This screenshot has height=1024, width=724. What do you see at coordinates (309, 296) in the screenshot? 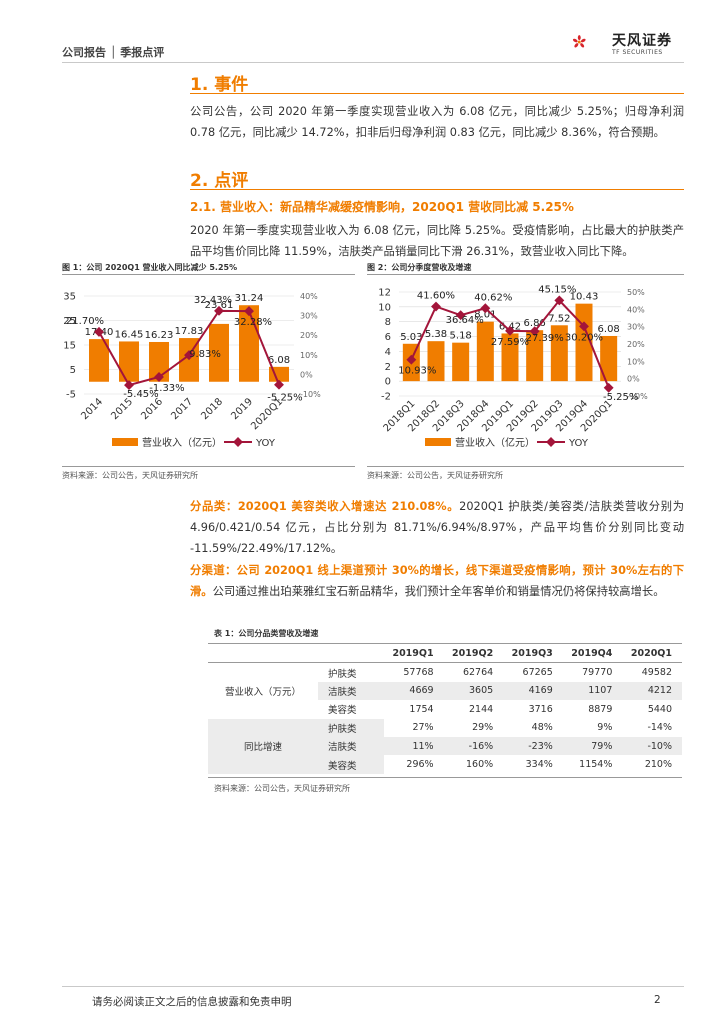
I see `y-tick-label-right: 40%` at bounding box center [309, 296].